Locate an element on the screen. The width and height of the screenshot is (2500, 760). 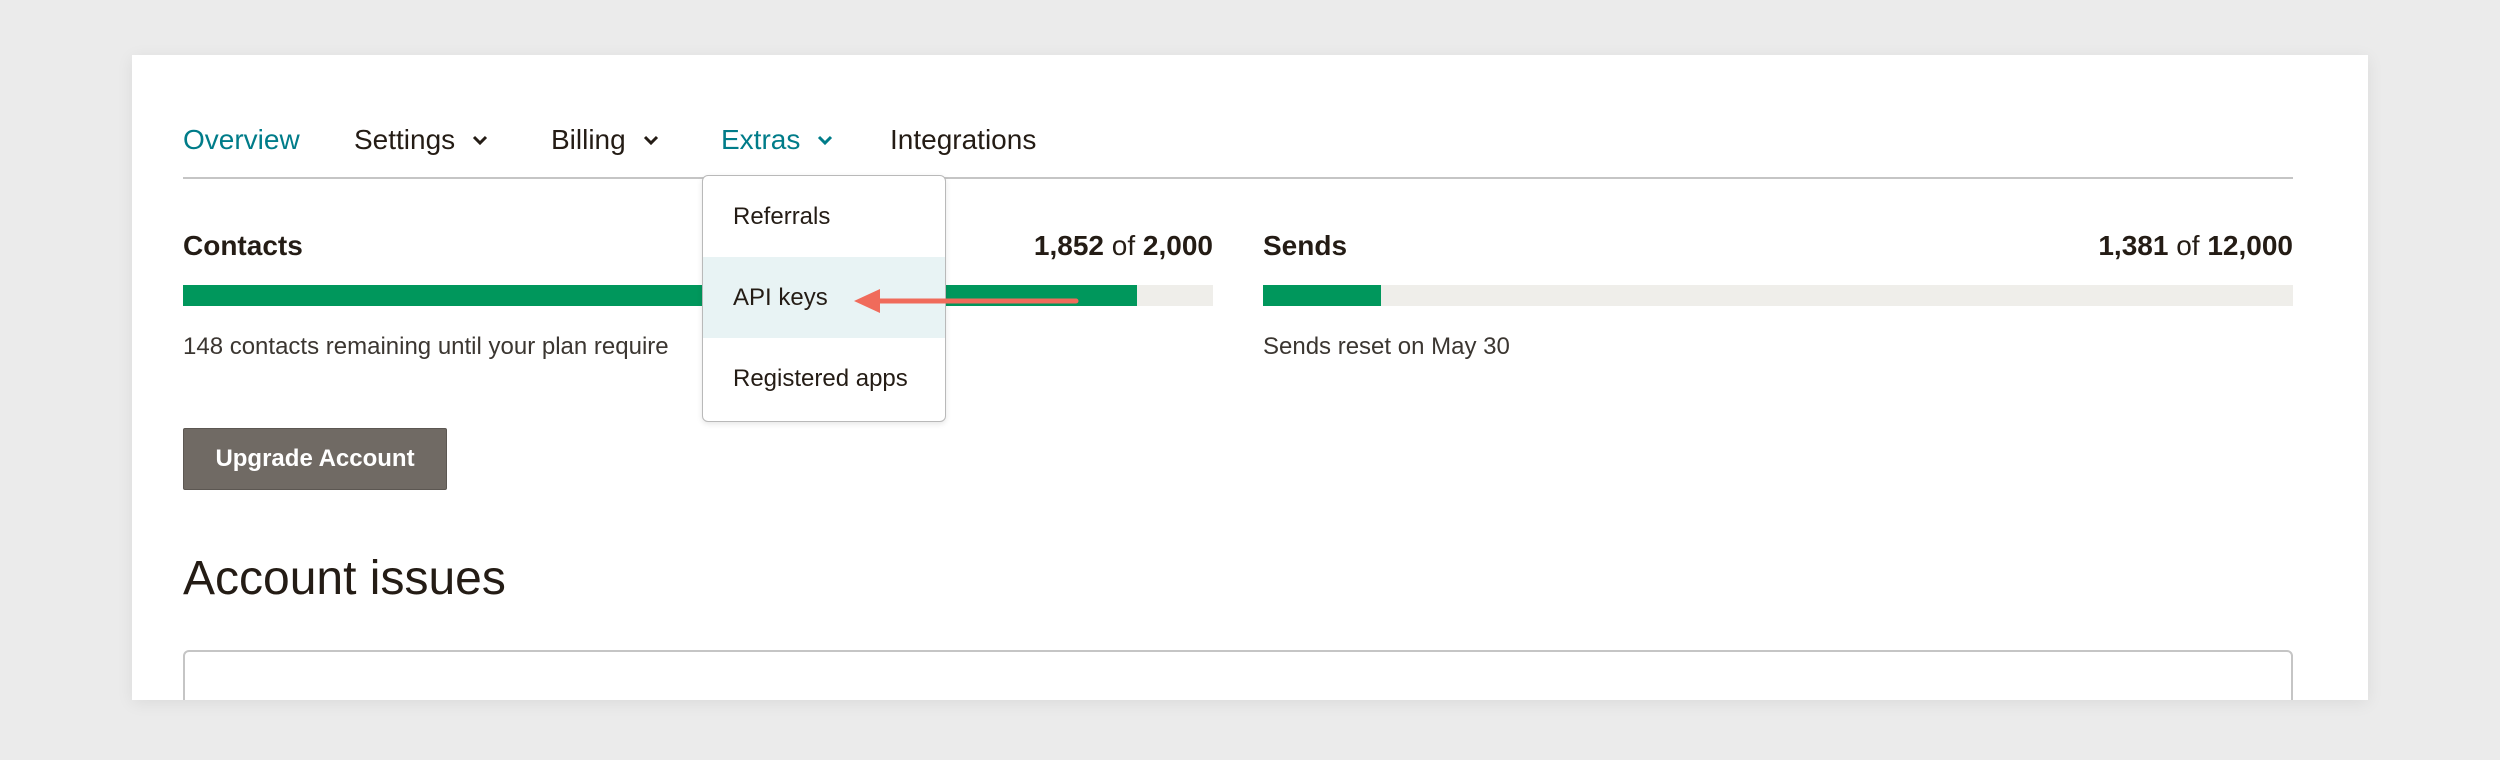
tab-billing: Billing is located at coordinates (605, 140).